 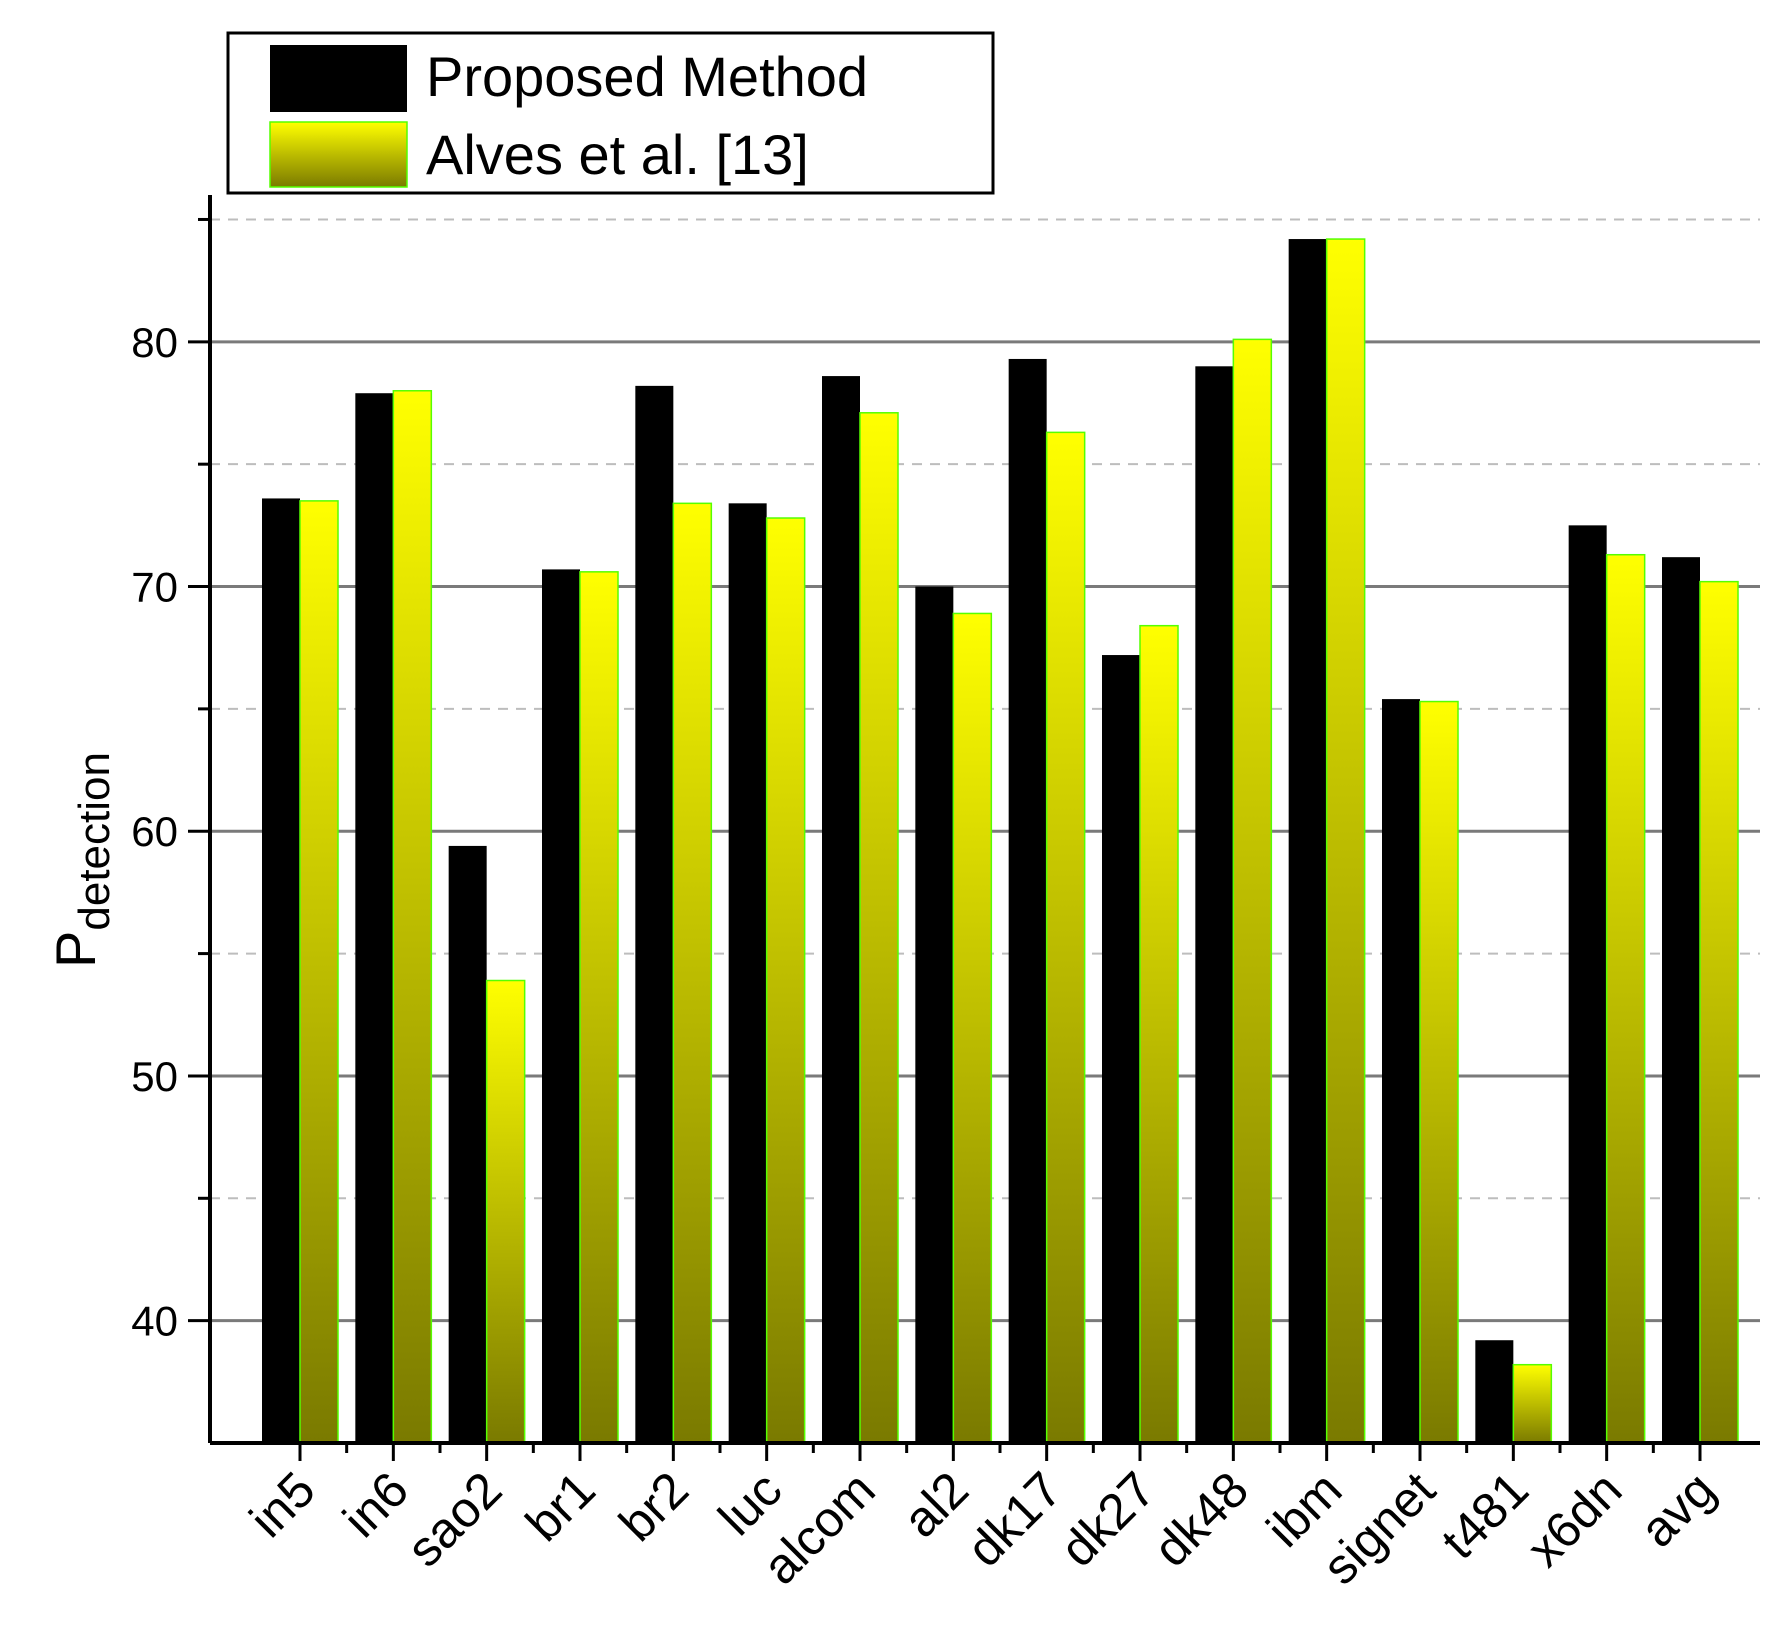 What do you see at coordinates (338, 78) in the screenshot?
I see `legend-swatch-proposed` at bounding box center [338, 78].